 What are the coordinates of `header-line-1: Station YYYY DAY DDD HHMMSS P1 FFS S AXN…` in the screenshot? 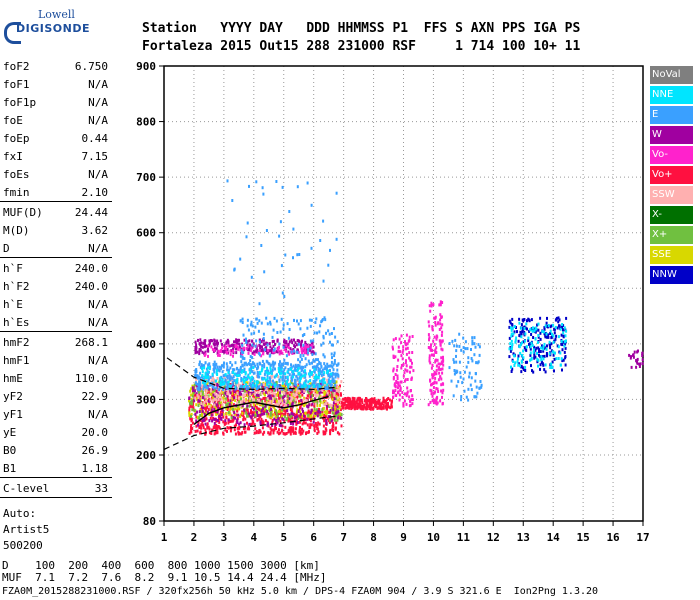 It's located at (361, 28).